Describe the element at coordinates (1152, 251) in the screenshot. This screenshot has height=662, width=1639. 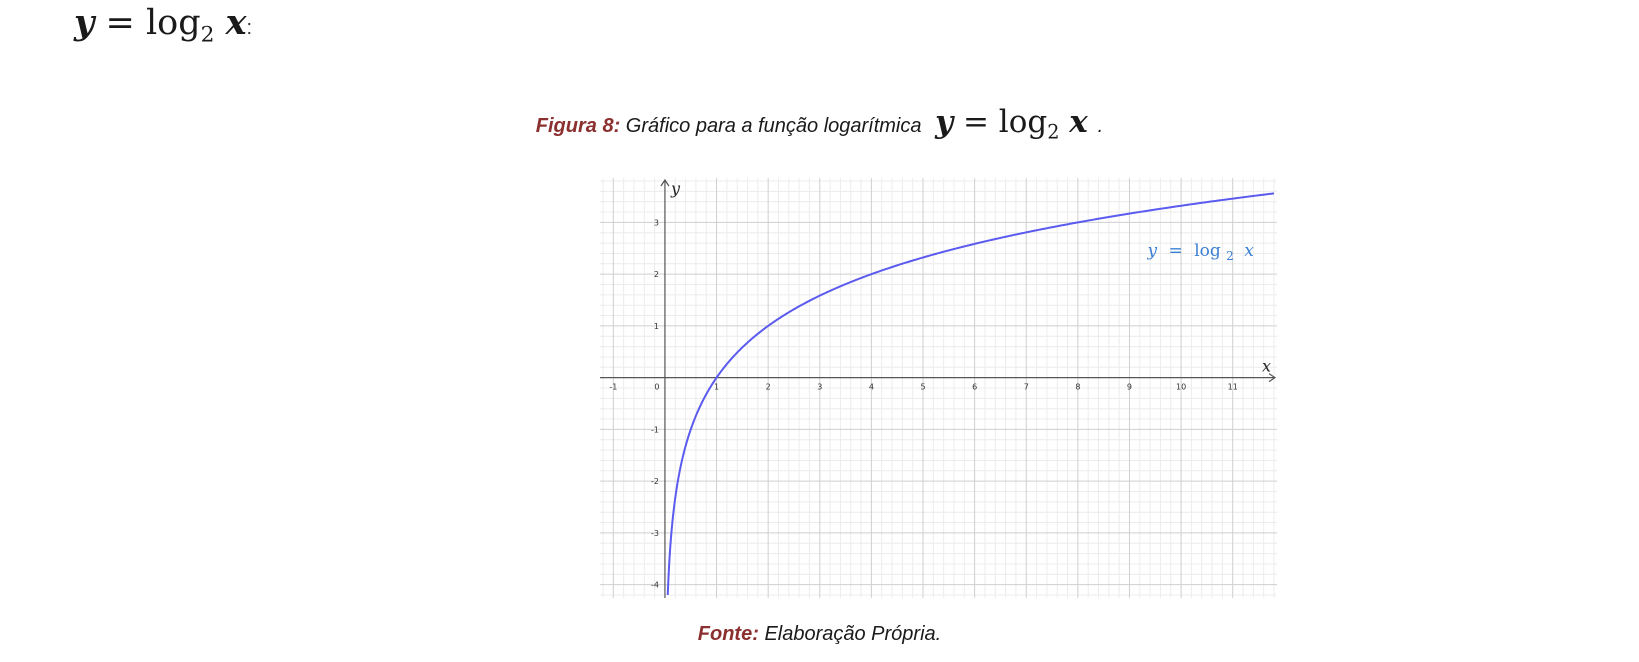
I see `annotation-y: y` at that location.